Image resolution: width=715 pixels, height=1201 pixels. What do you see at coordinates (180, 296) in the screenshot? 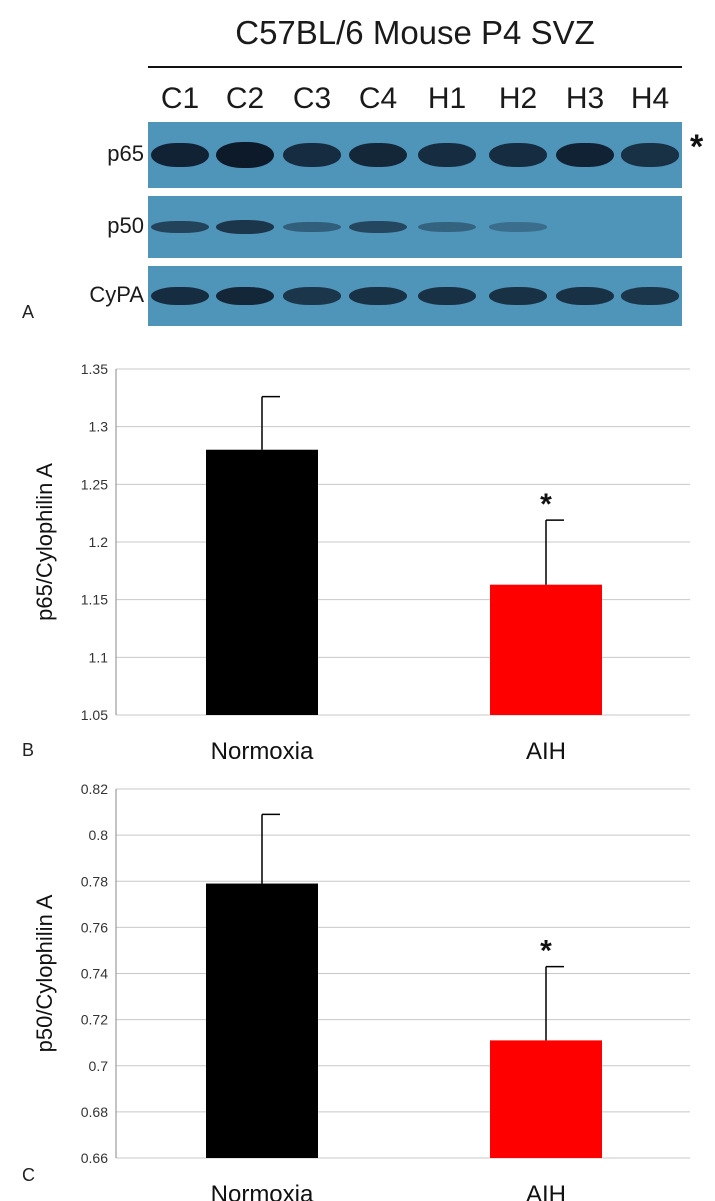
I see `band-cypa-c1` at bounding box center [180, 296].